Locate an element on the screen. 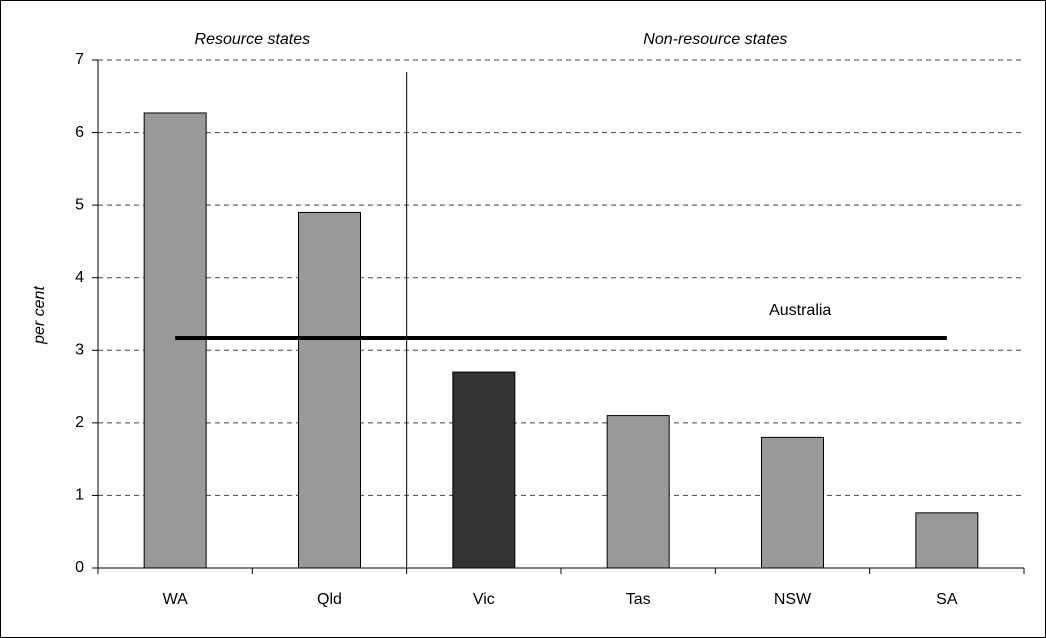  x-tick-label: SA is located at coordinates (947, 599).